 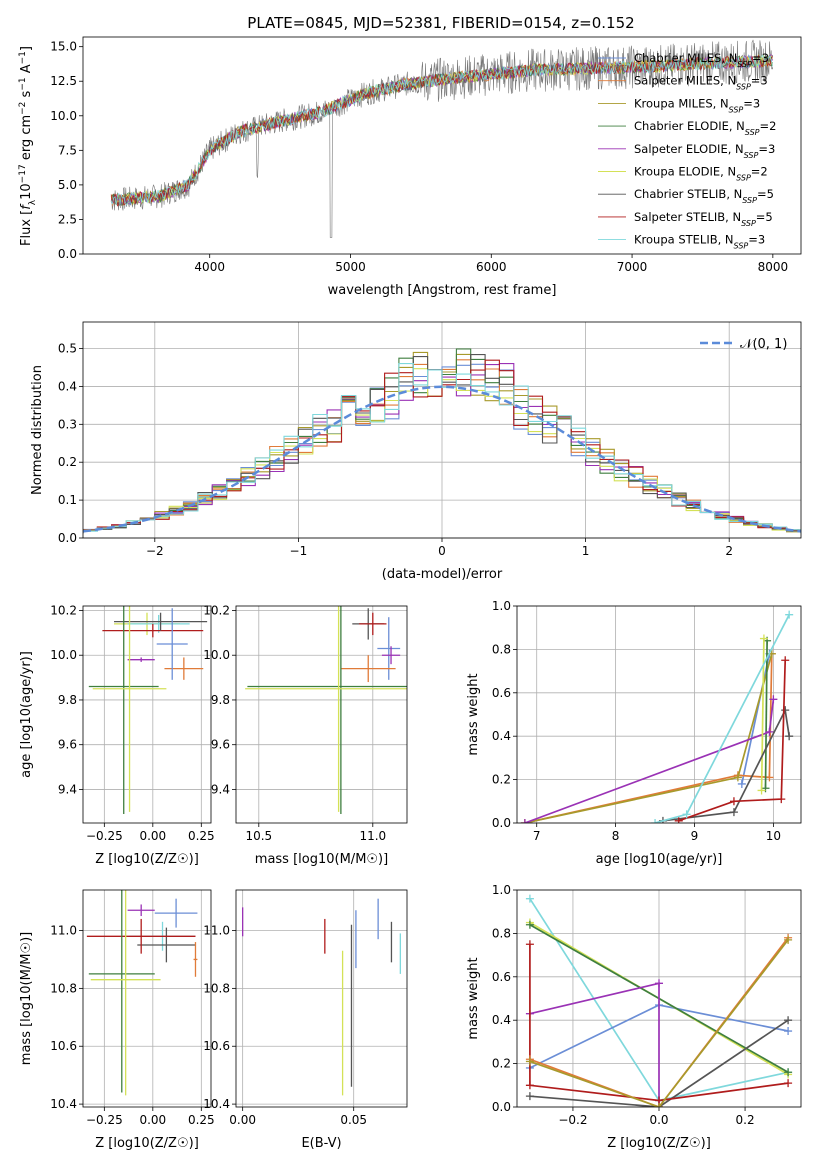 What do you see at coordinates (442, 551) in the screenshot?
I see `x-tick-label: 0` at bounding box center [442, 551].